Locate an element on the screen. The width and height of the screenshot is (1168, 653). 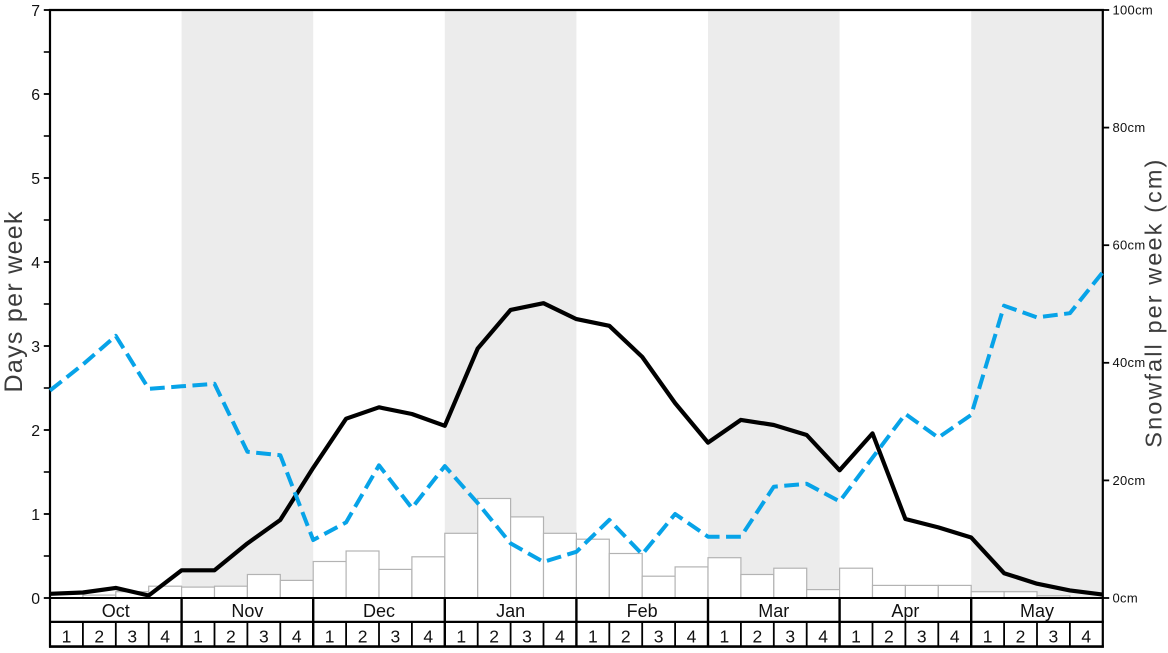
svg-text: 20cm is located at coordinates (1129, 480).